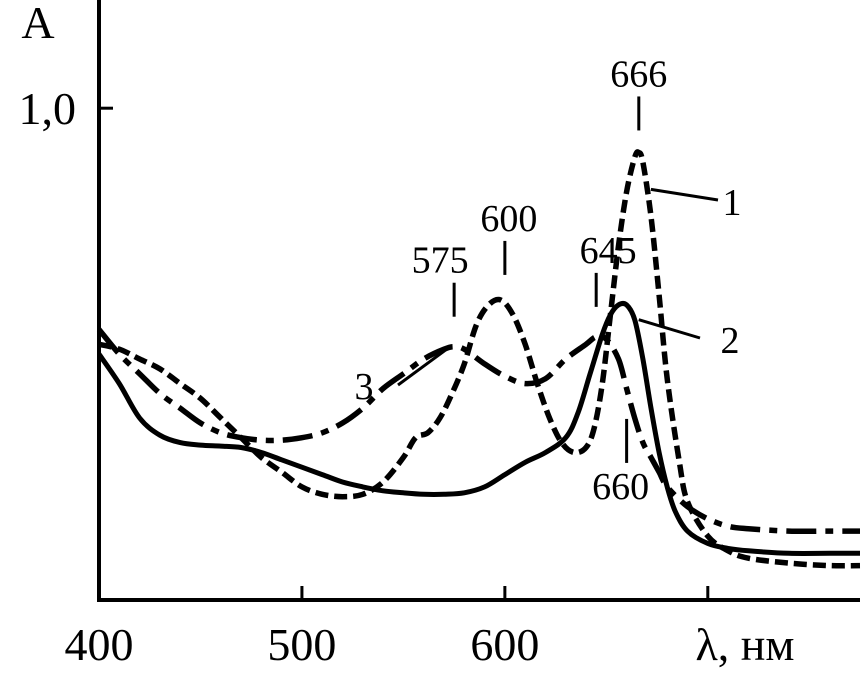 Image resolution: width=861 pixels, height=675 pixels. Describe the element at coordinates (744, 644) in the screenshot. I see `x-axis-title: λ, нм` at that location.